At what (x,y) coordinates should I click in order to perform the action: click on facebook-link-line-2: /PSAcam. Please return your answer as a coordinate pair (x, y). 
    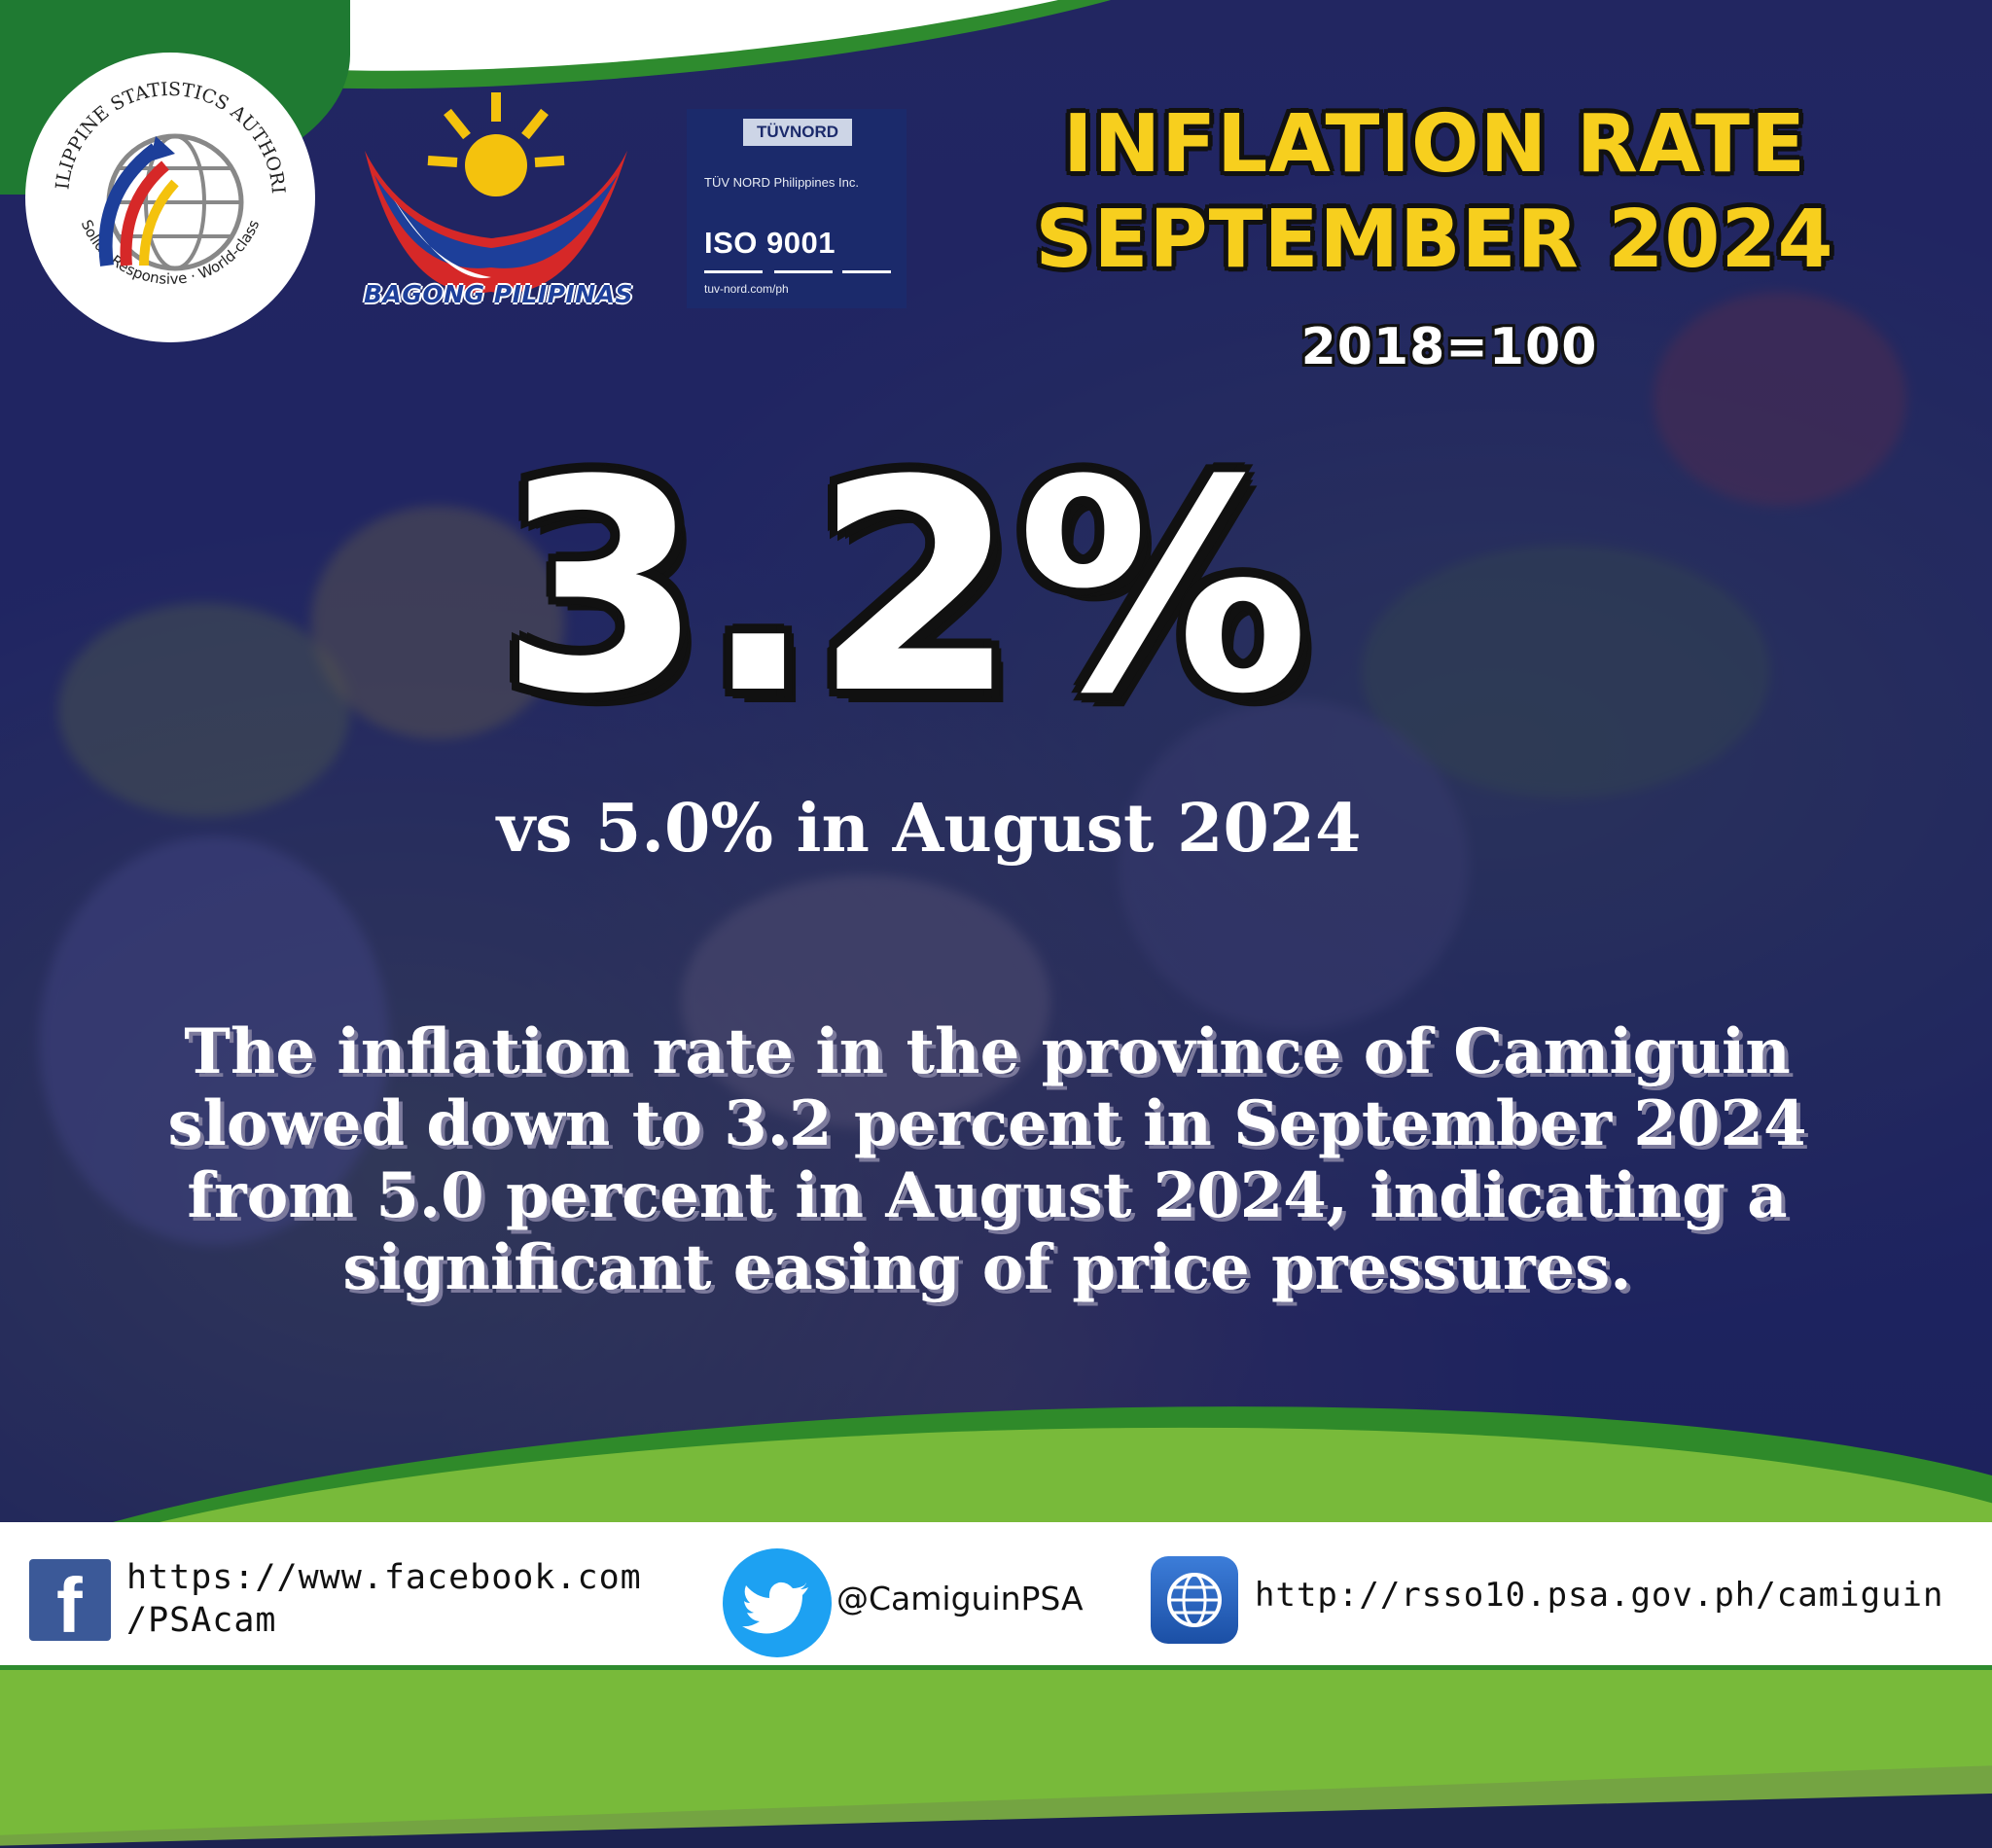
    Looking at the image, I should click on (201, 1620).